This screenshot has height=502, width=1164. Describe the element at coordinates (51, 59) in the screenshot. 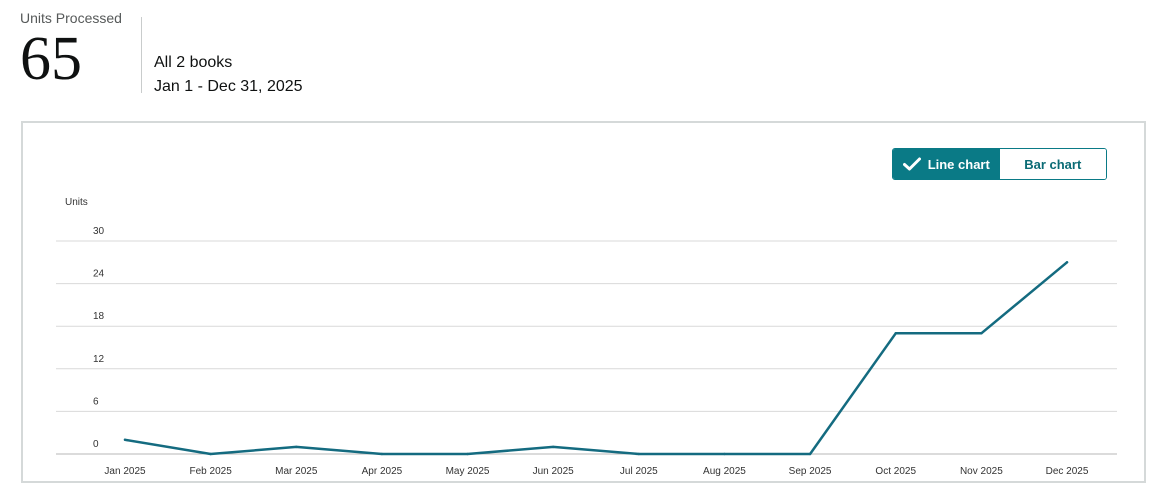

I see `metric-value: 65` at that location.